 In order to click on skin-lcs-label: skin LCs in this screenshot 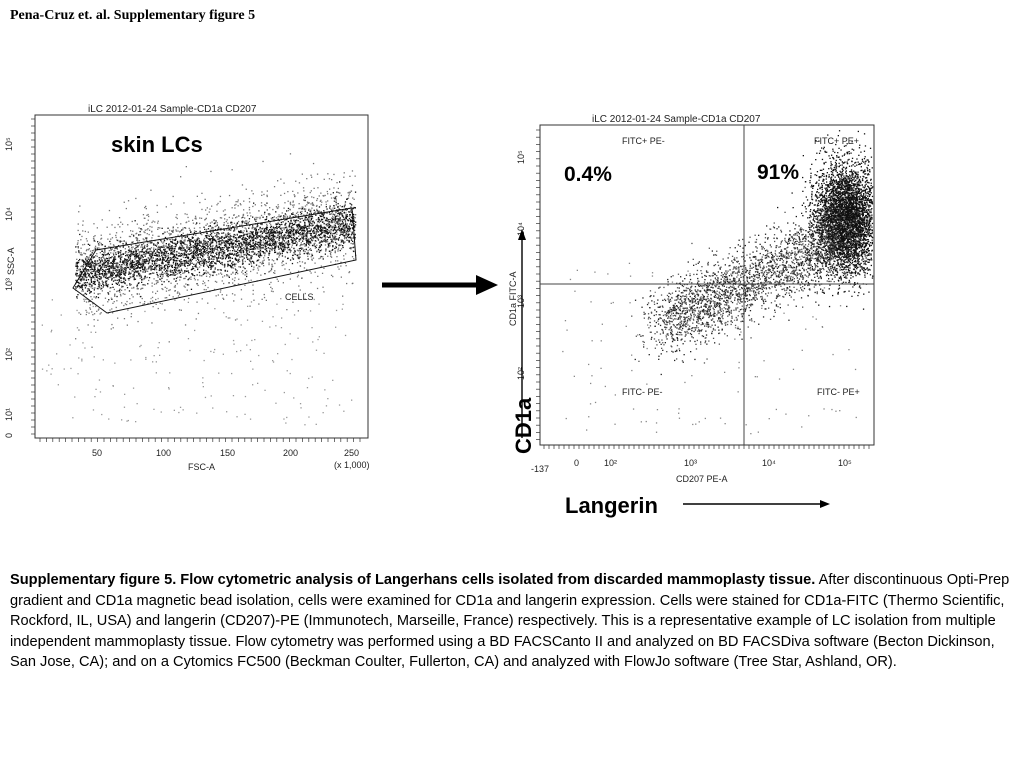, I will do `click(157, 144)`.